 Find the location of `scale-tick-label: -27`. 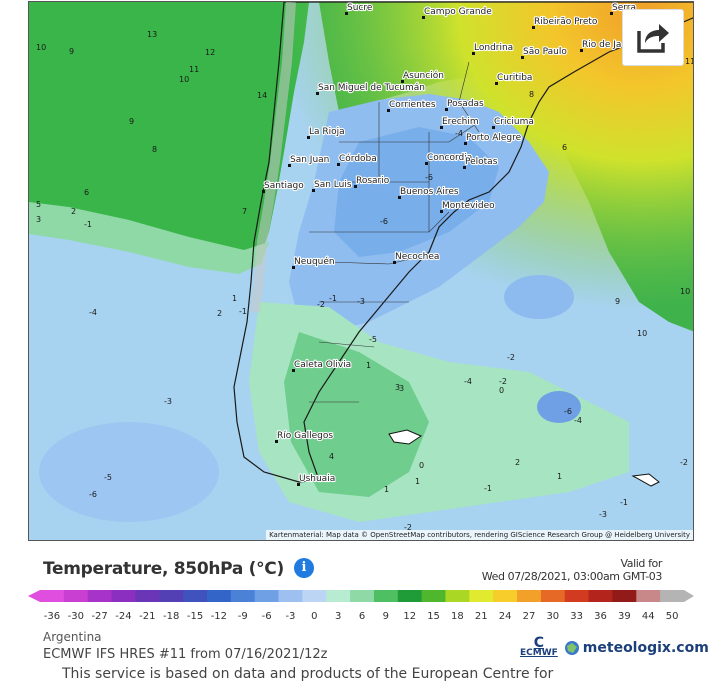

scale-tick-label: -27 is located at coordinates (99, 616).